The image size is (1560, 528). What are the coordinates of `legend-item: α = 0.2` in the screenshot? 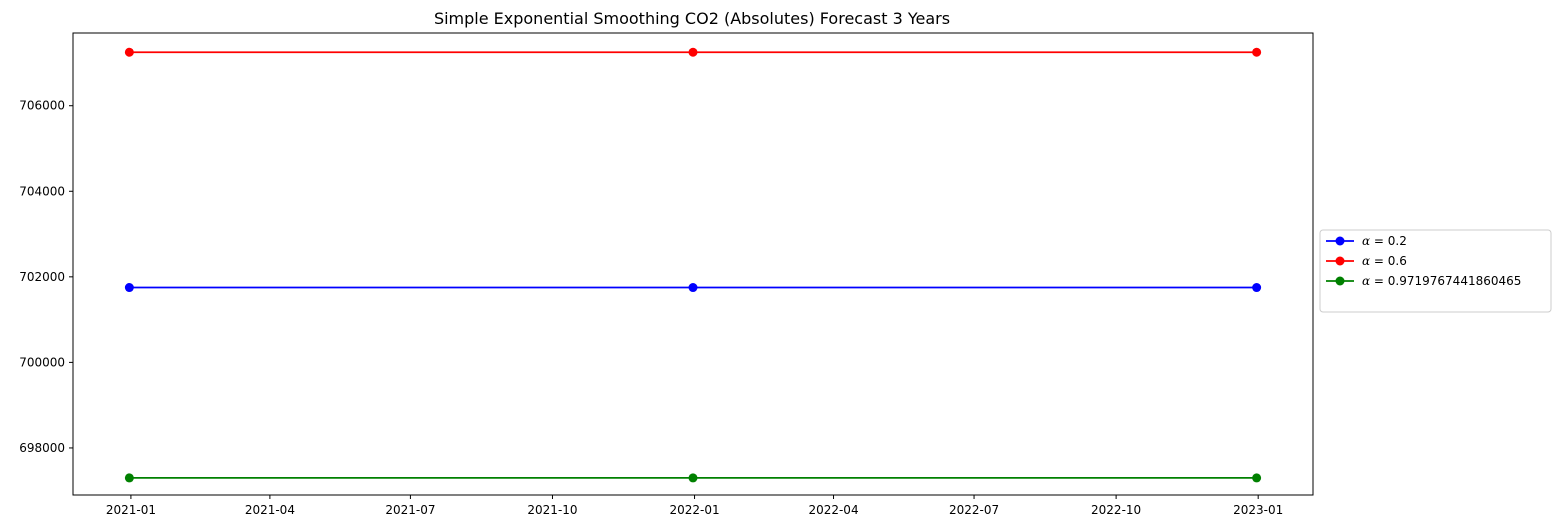 It's located at (1366, 241).